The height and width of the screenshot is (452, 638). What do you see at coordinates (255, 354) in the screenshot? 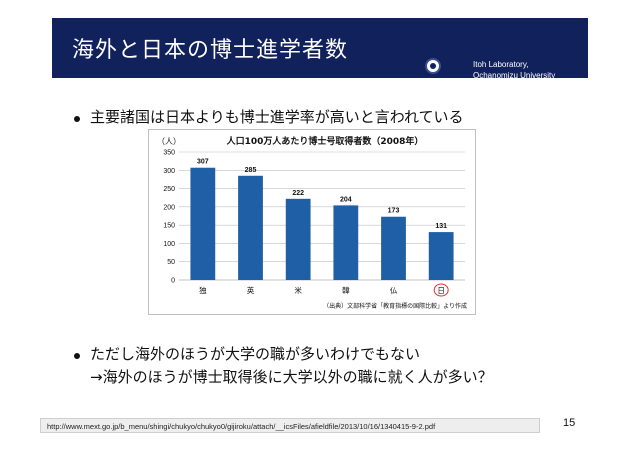
I see `bullet-2-line-1: ただし海外のほうが大学の職が多いわけでもない` at bounding box center [255, 354].